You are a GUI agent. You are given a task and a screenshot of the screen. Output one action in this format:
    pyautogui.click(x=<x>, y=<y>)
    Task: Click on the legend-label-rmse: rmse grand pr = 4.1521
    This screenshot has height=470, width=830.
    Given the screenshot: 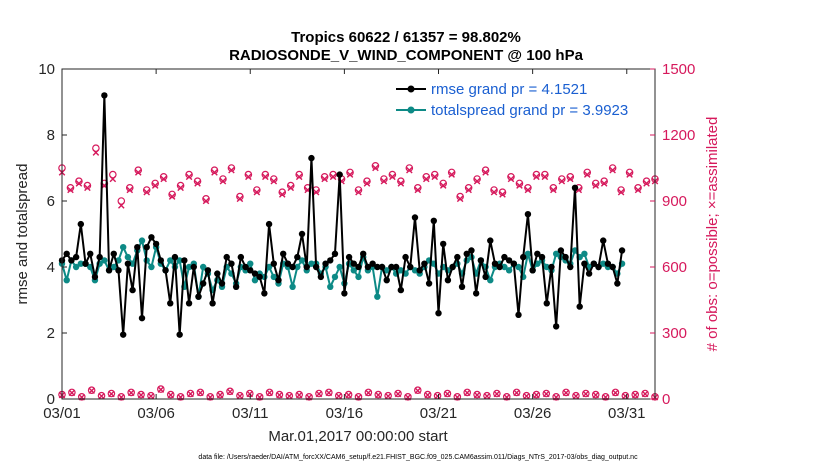 What is the action you would take?
    pyautogui.click(x=509, y=89)
    